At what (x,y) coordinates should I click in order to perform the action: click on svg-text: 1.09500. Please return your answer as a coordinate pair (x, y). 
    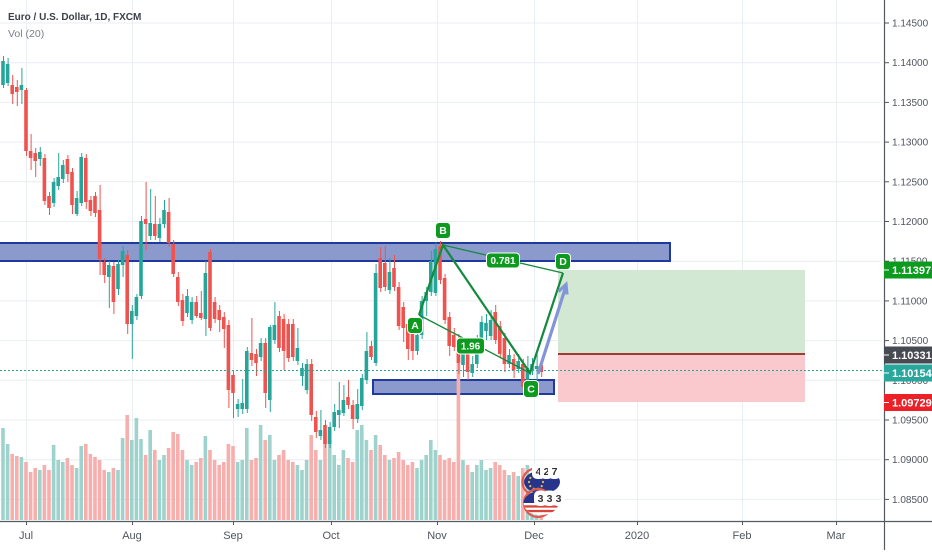
    Looking at the image, I should click on (910, 421).